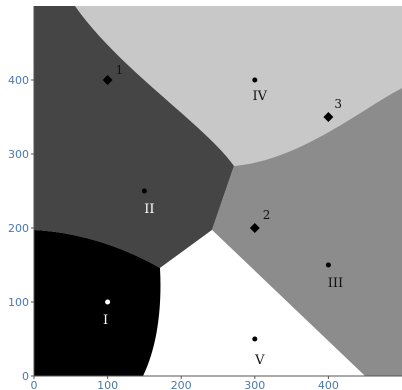 The height and width of the screenshot is (390, 402). Describe the element at coordinates (97, 303) in the screenshot. I see `region-i` at that location.